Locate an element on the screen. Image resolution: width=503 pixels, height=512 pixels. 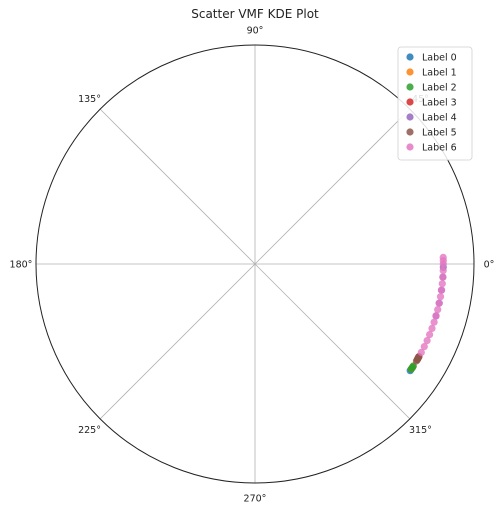
angle-tick-label: 225° is located at coordinates (89, 430).